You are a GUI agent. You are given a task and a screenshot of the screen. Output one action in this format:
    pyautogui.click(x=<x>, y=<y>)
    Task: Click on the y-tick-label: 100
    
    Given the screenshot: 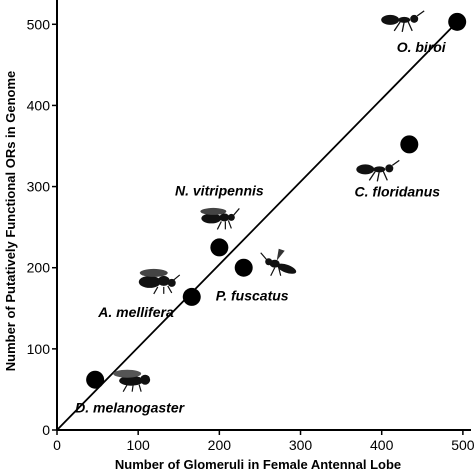 What is the action you would take?
    pyautogui.click(x=39, y=349)
    